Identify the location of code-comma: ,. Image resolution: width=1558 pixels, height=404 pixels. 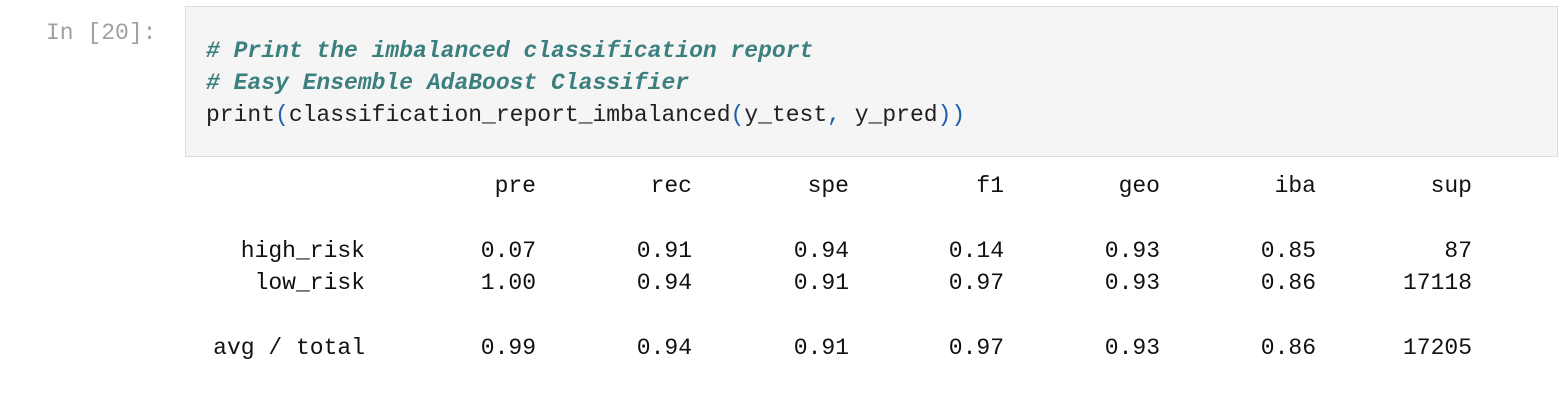
(834, 115).